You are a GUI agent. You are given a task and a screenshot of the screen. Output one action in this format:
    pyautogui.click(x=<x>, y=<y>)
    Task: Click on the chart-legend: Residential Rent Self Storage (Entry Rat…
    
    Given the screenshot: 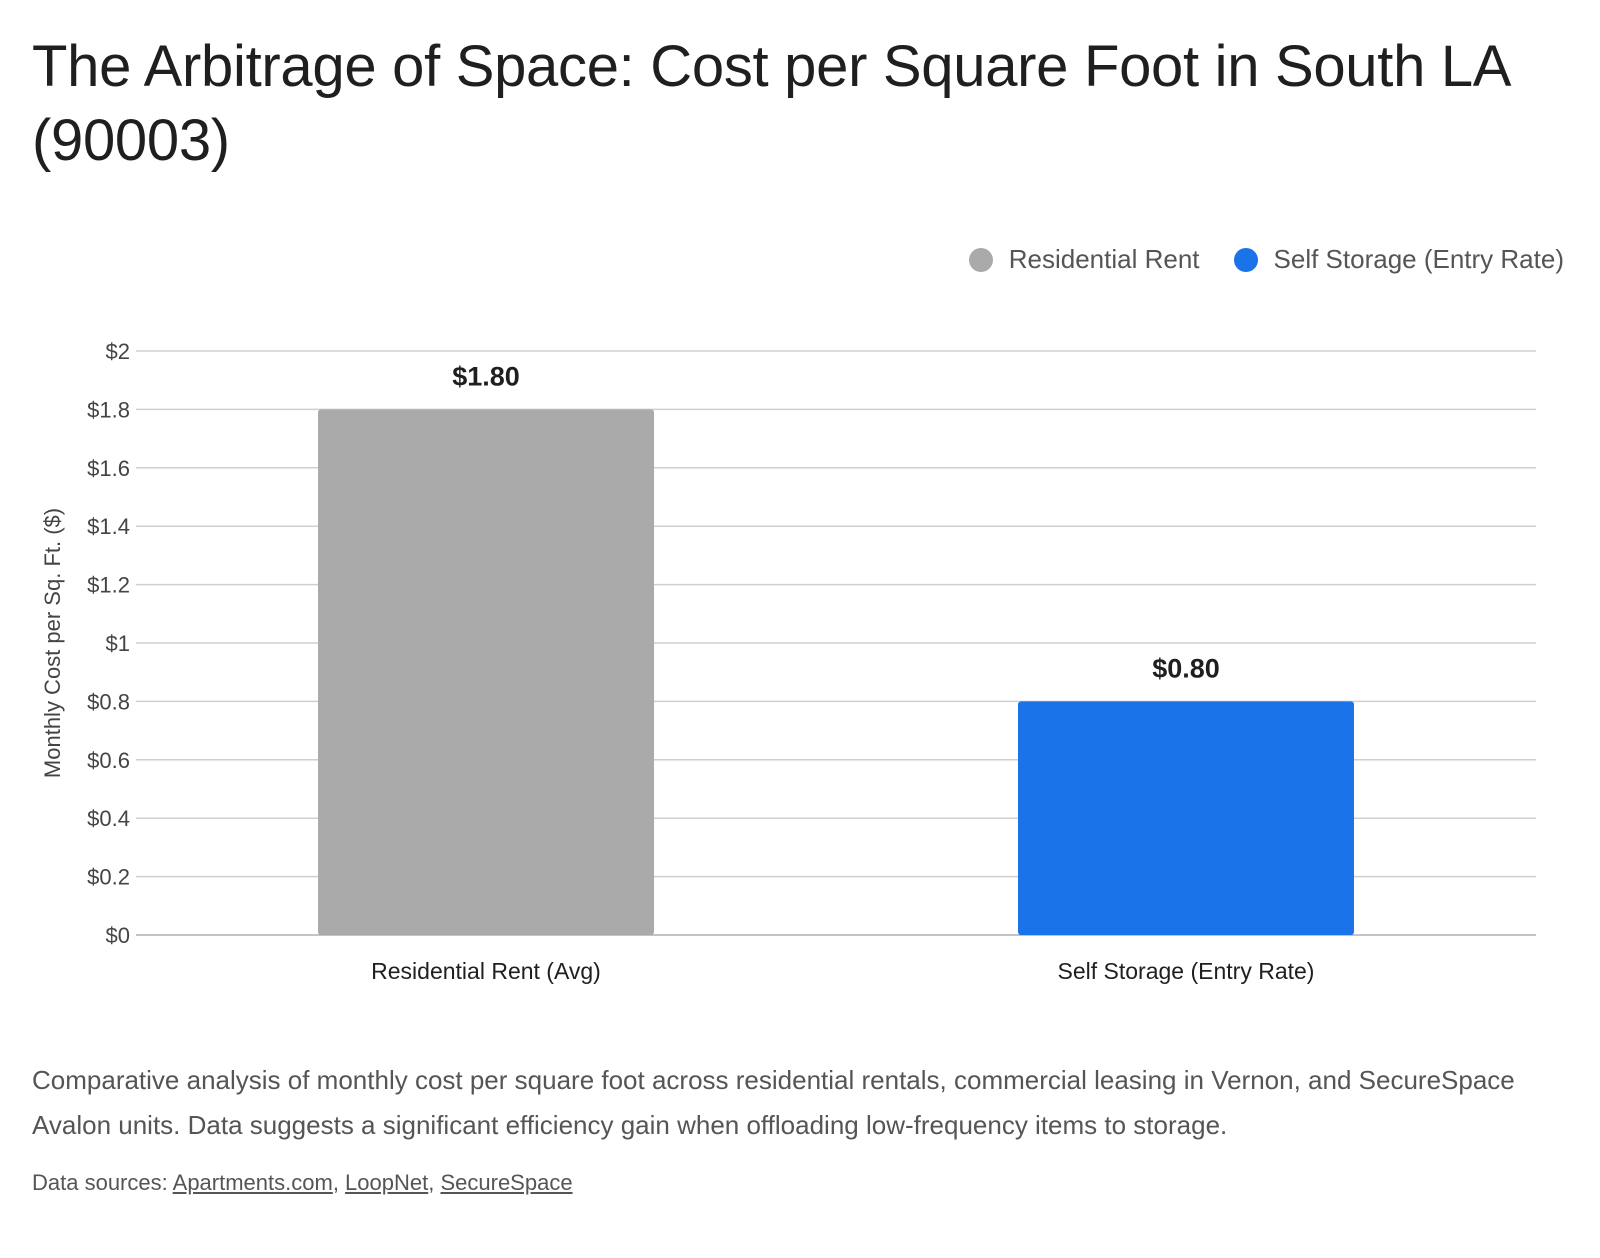 What is the action you would take?
    pyautogui.click(x=1266, y=259)
    